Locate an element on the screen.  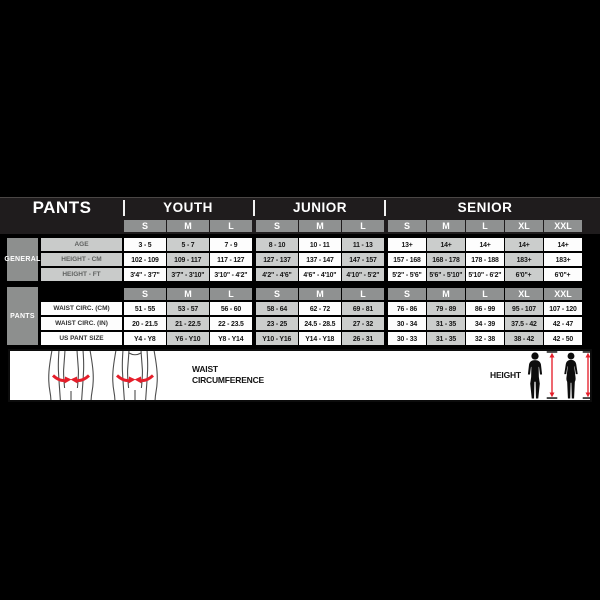
section-label: GENERAL is located at coordinates (22, 259).